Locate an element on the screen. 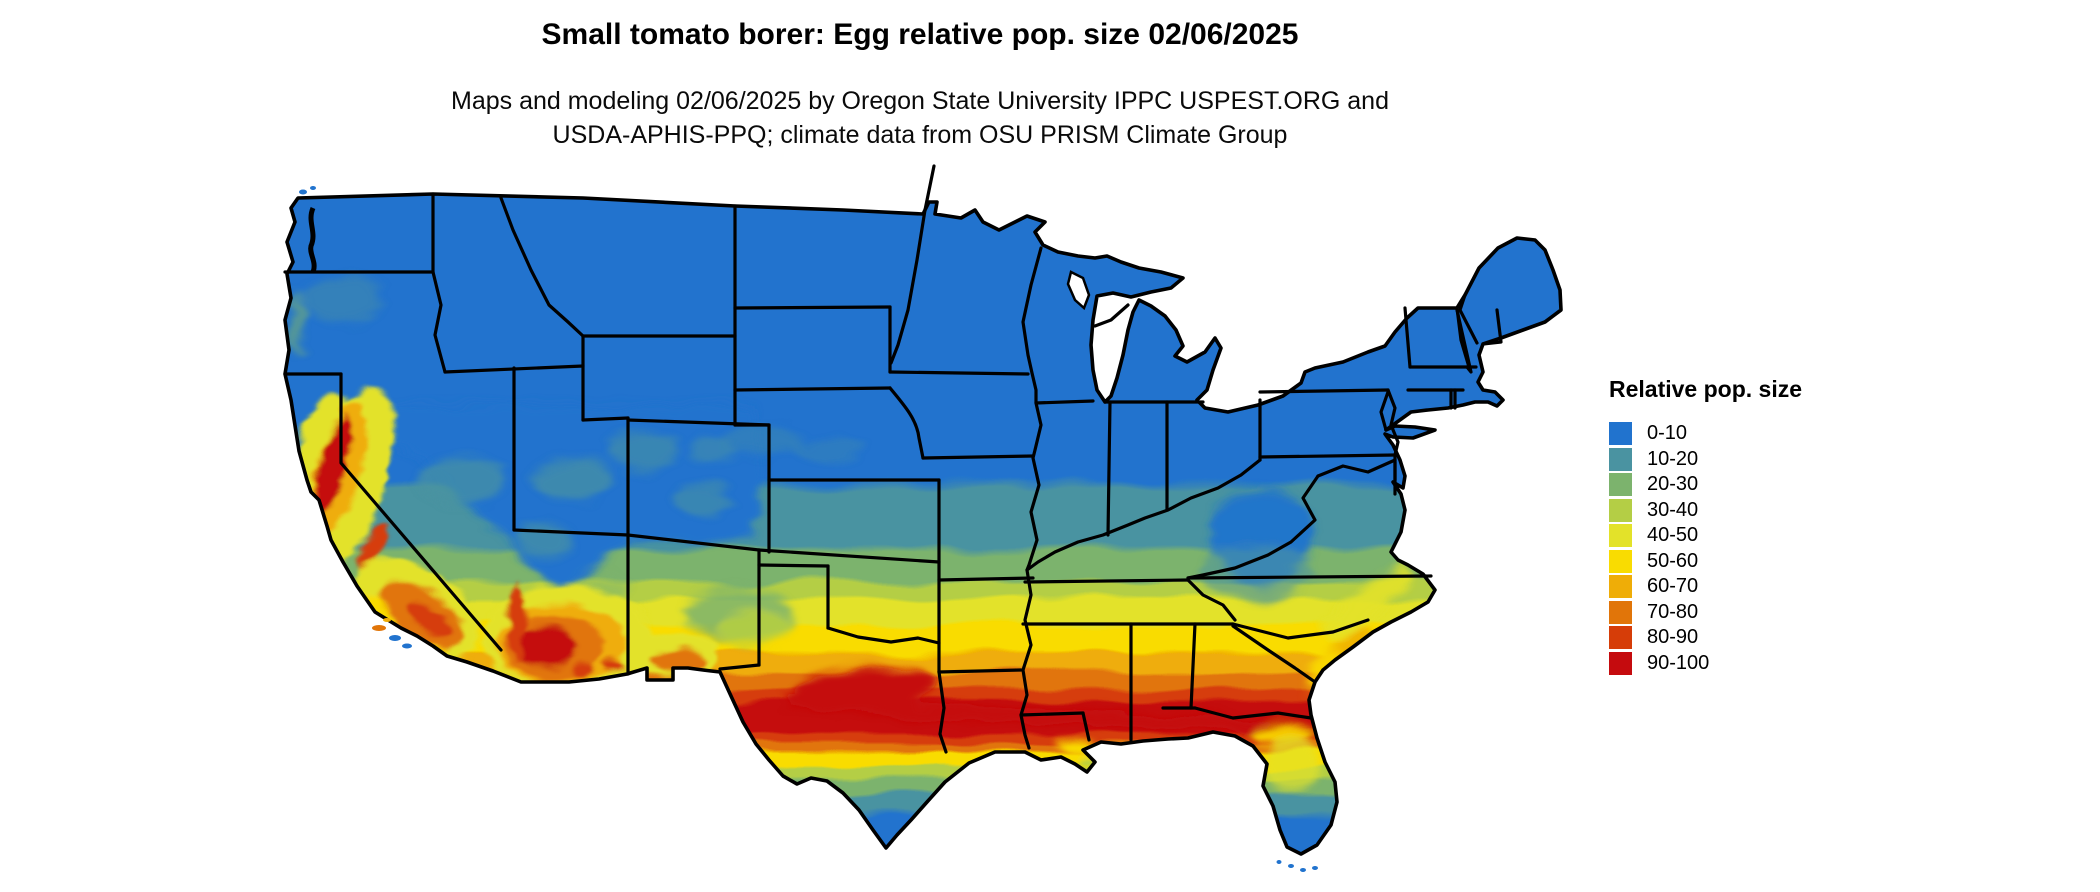  legend-item: 90-100 is located at coordinates (1705, 663).